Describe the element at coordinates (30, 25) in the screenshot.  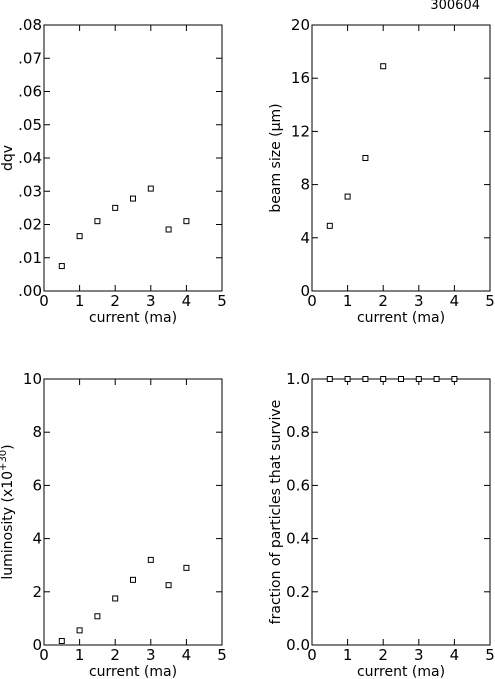
I see `y-tick-label: .08` at that location.